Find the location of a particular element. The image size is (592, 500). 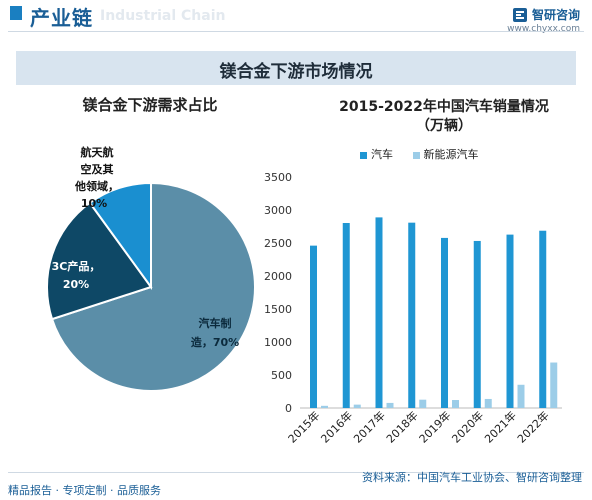

y-tick-label: 2000 is located at coordinates (278, 276).